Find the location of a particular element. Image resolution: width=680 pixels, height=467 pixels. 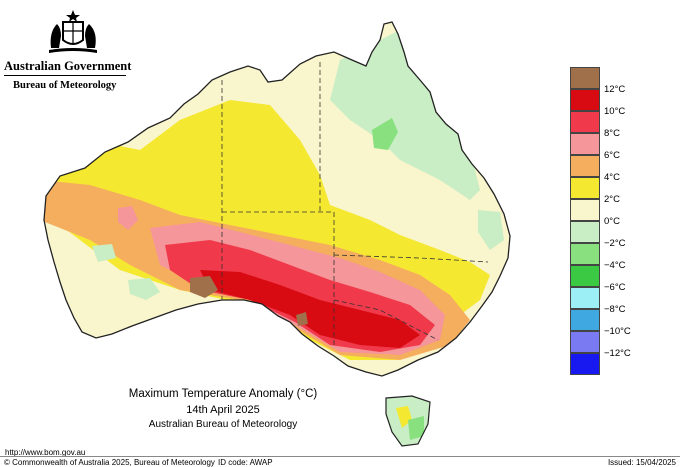

legend-label: 4°C is located at coordinates (612, 177).